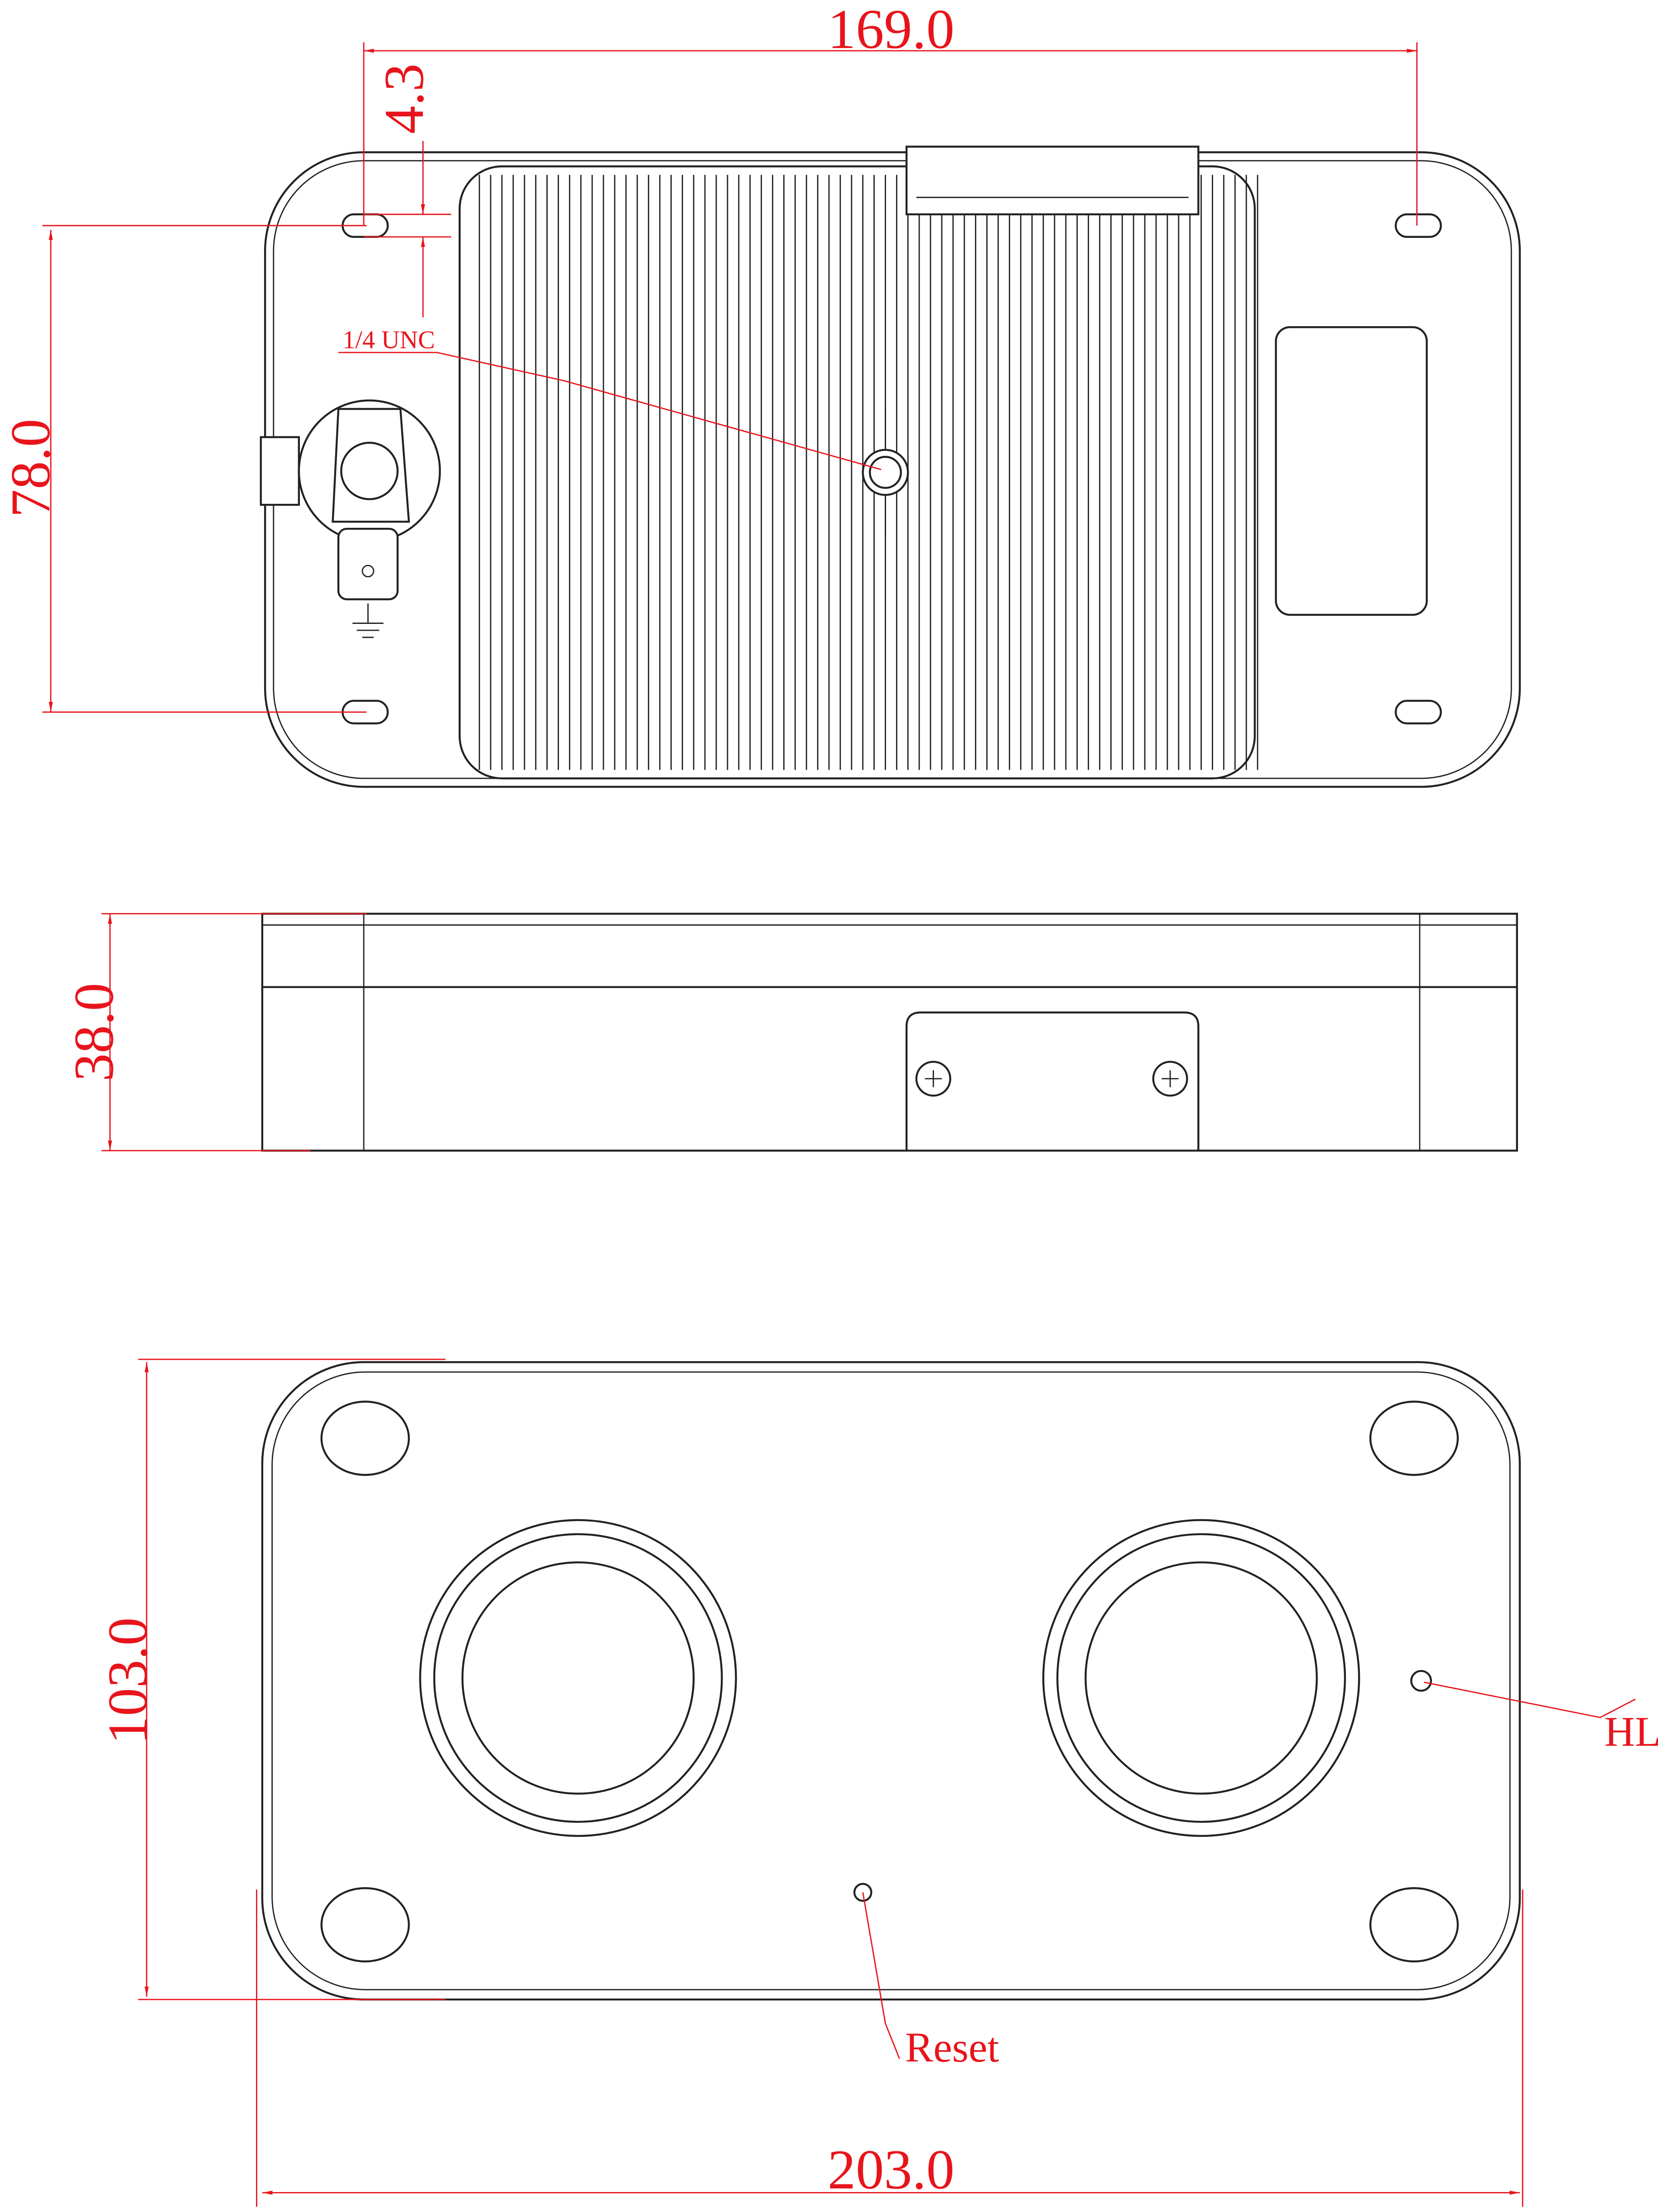  I want to click on offset-dim: 4.3, so click(404, 98).